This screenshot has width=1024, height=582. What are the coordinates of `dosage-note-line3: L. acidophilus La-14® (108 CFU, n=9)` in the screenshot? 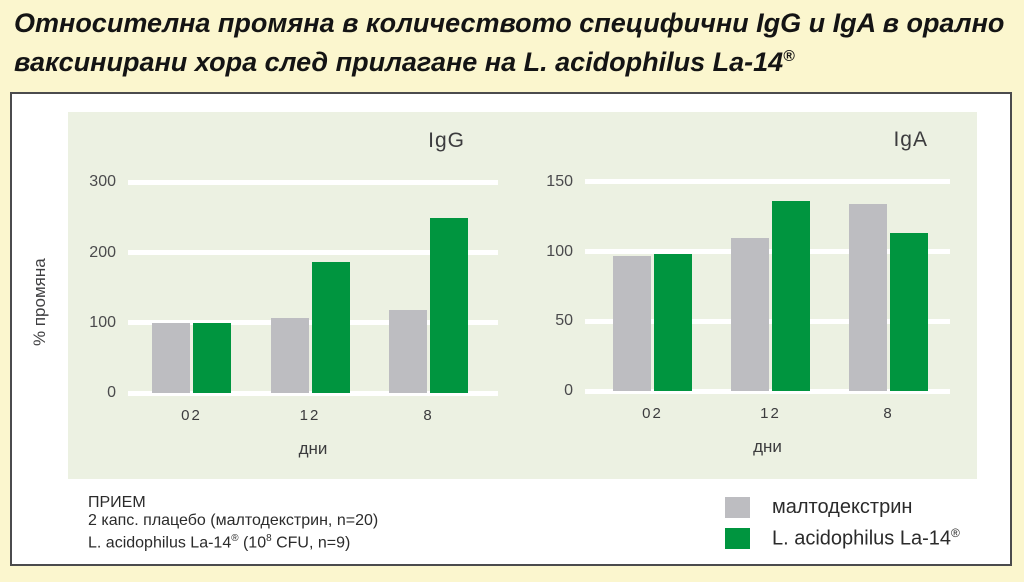 It's located at (219, 542).